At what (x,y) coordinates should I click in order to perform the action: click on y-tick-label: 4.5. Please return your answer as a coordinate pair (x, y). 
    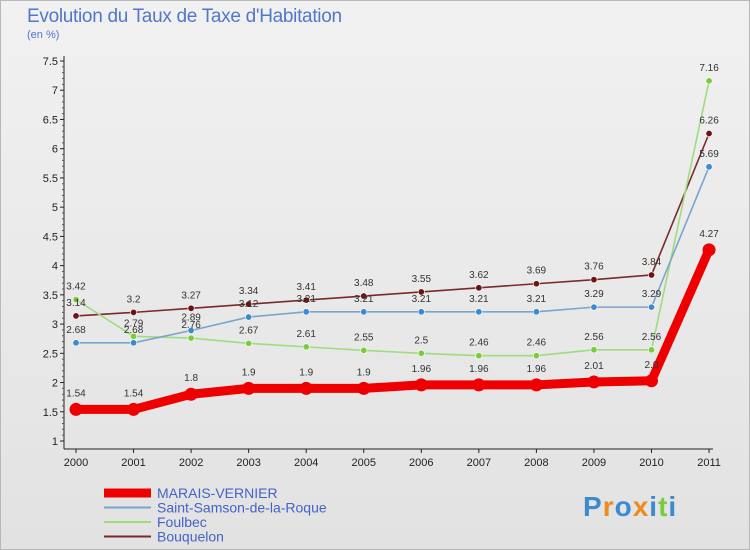
    Looking at the image, I should click on (50, 237).